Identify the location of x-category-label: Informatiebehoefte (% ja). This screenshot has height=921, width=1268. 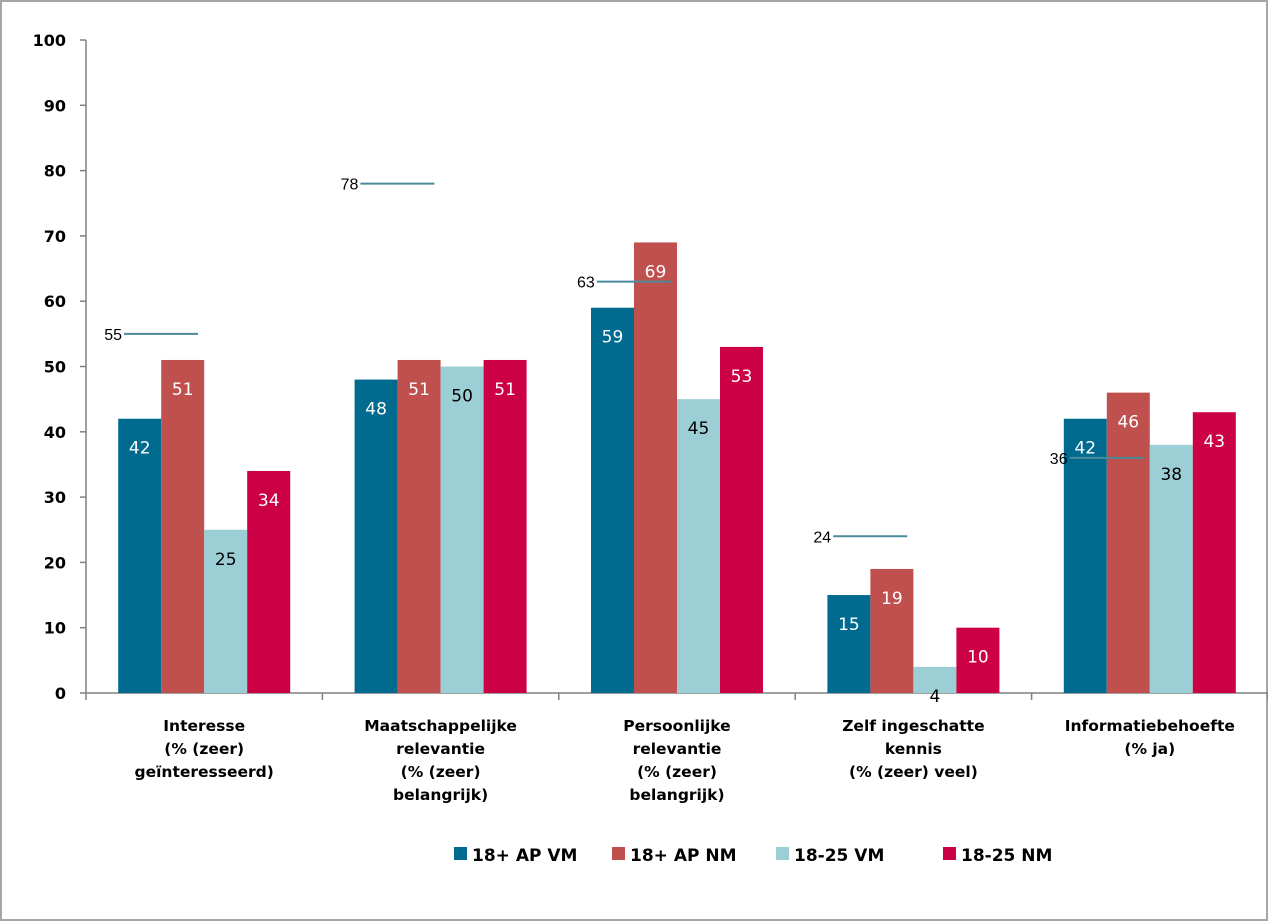
(1150, 737).